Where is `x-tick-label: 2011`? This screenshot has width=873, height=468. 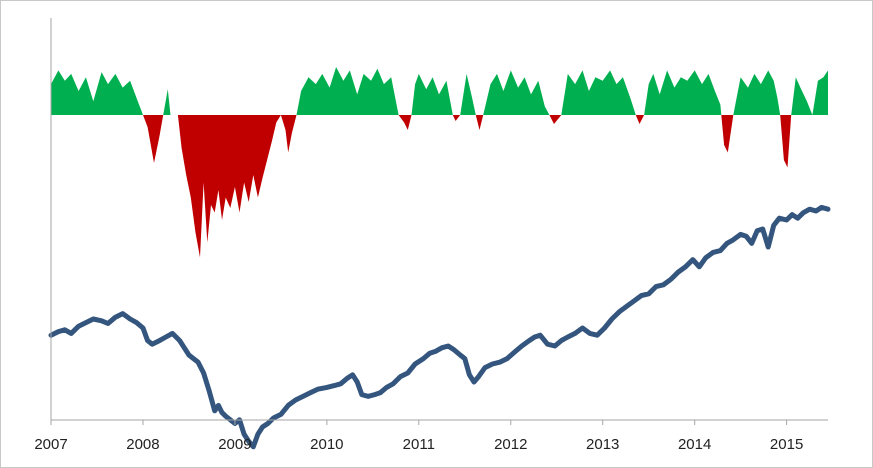 x-tick-label: 2011 is located at coordinates (419, 444).